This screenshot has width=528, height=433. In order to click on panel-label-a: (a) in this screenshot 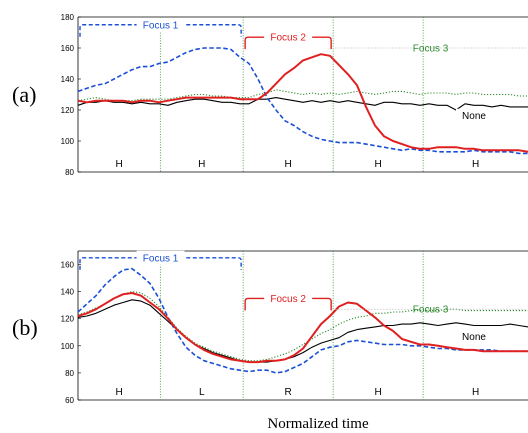, I will do `click(24, 94)`.